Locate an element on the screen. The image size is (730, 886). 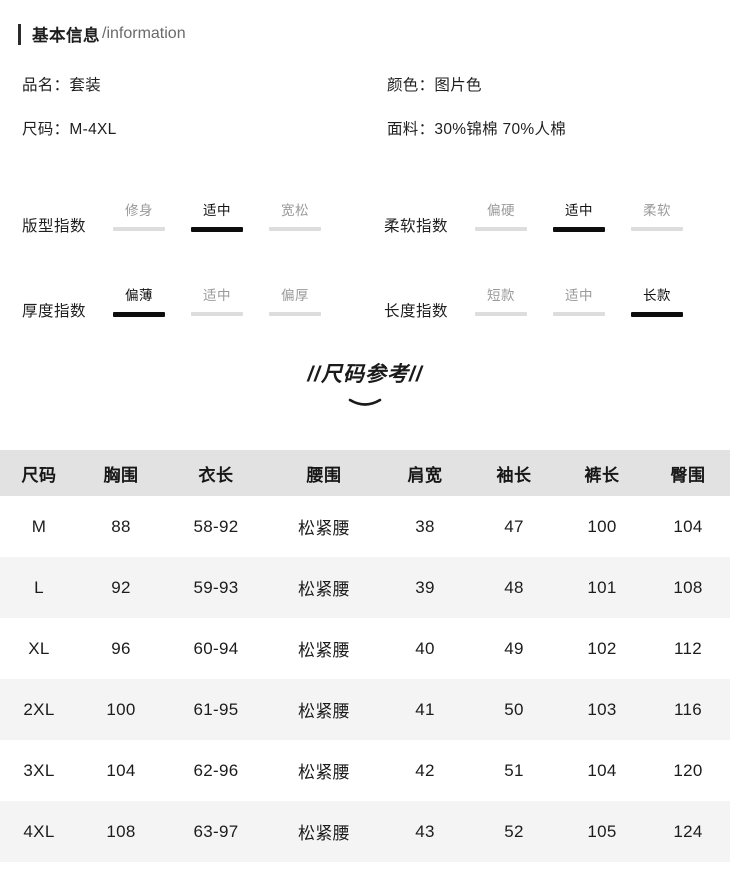
cell-shoulder: 41 is located at coordinates (425, 709).